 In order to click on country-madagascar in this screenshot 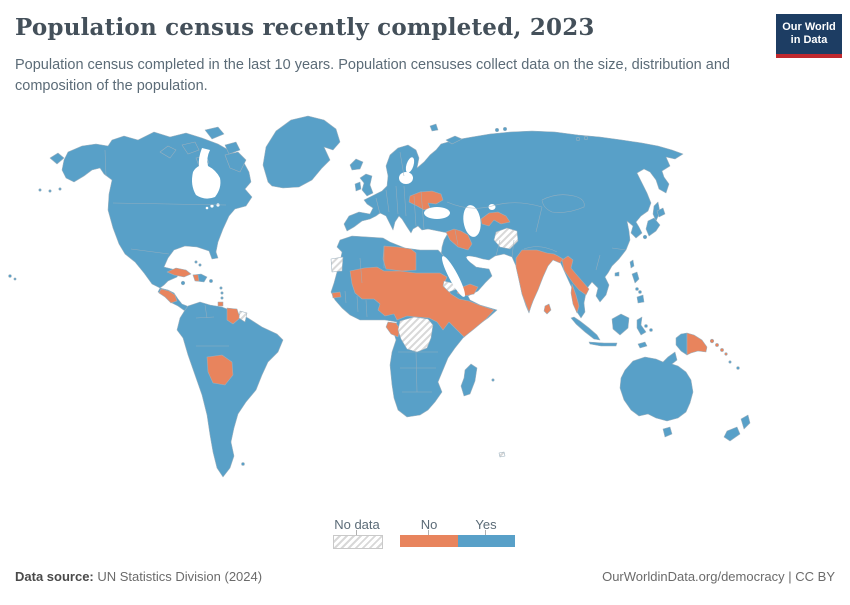, I will do `click(469, 380)`.